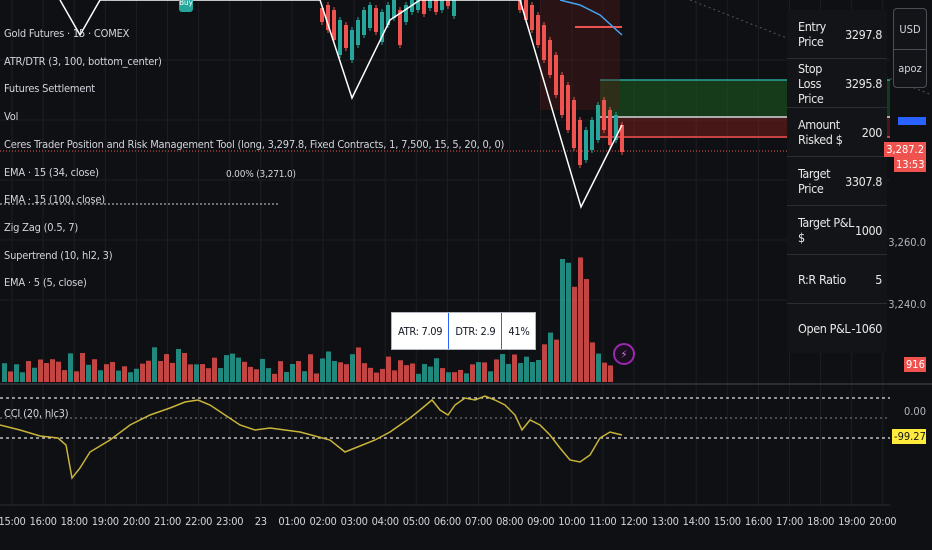 This screenshot has width=932, height=550. Describe the element at coordinates (385, 521) in the screenshot. I see `time-label: 04:00` at that location.